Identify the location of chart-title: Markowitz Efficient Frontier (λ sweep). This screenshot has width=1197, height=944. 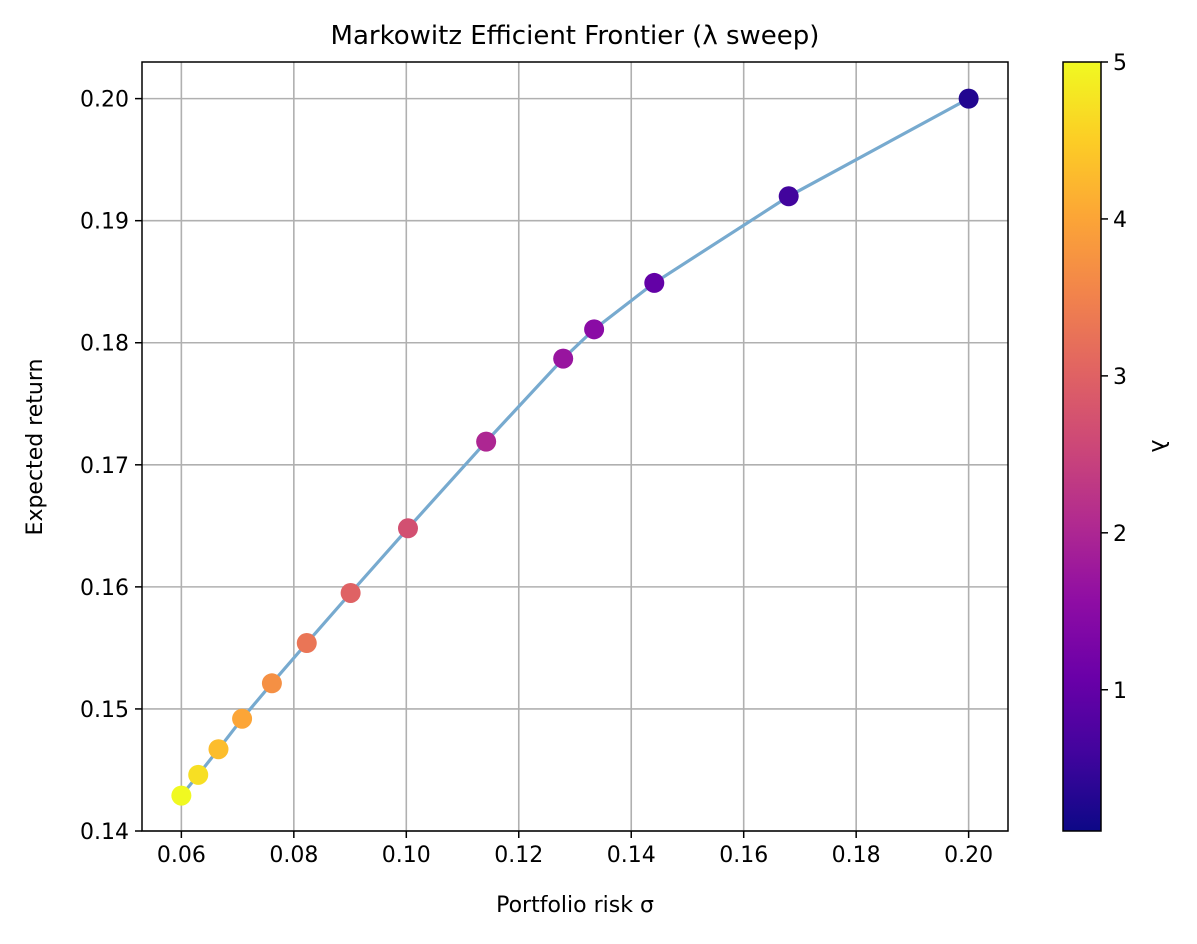
(575, 36).